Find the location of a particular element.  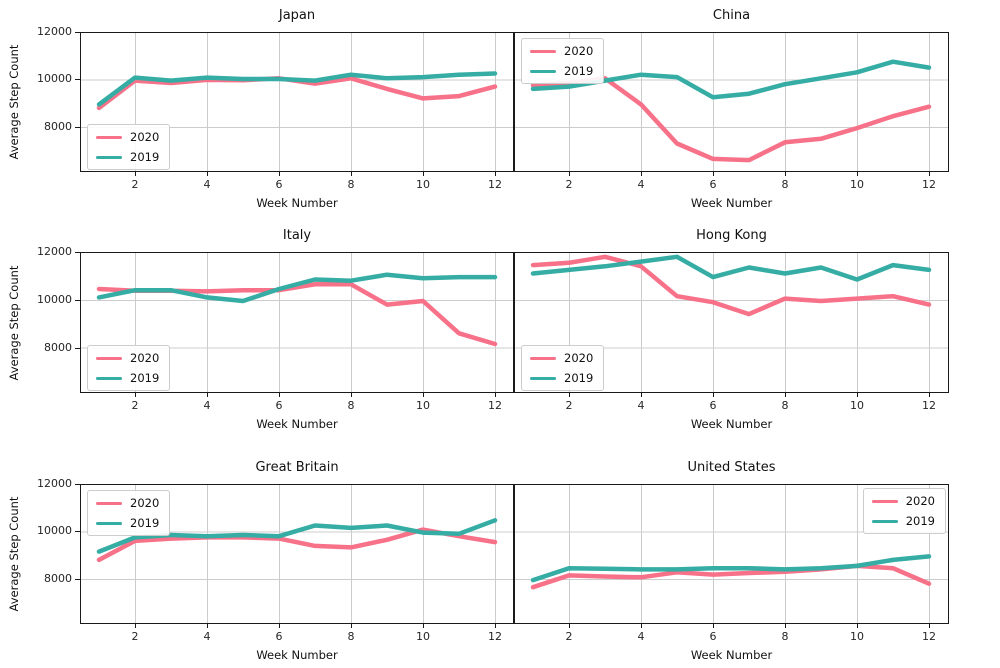

plot-area-united-states is located at coordinates (731, 554).